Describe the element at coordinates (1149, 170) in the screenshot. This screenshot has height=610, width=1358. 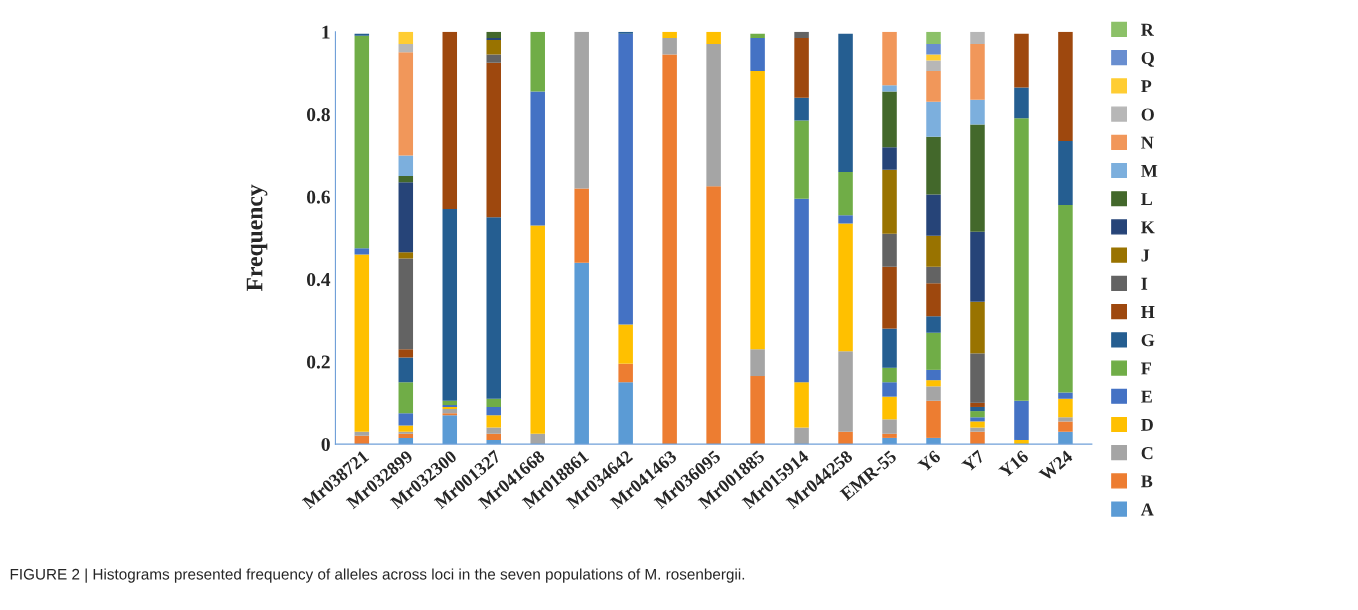
I see `legend-label: M` at that location.